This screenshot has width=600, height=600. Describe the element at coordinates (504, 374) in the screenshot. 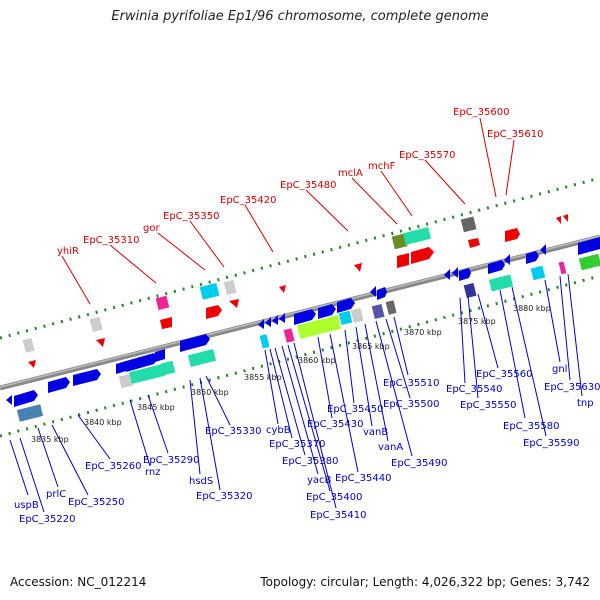

I see `gene-label: EpC_35560` at that location.